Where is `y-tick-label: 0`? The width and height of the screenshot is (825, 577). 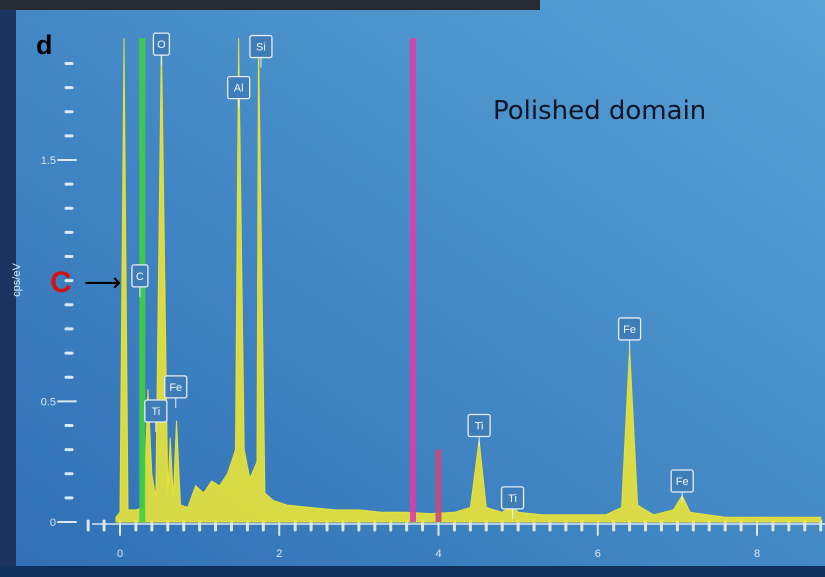
y-tick-label: 0 is located at coordinates (53, 523).